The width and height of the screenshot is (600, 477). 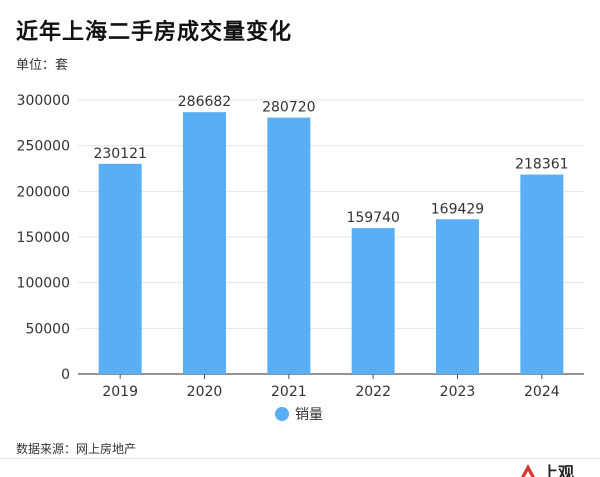 I want to click on x-tick-label-2019: 2019, so click(x=120, y=392).